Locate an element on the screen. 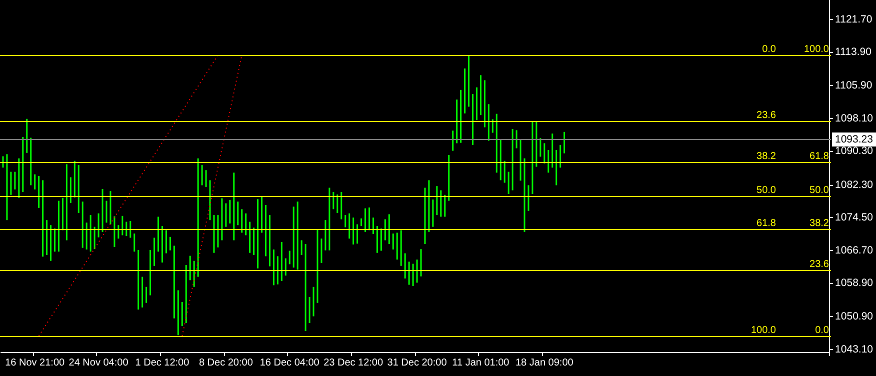  y-tick-label: 1121.70 is located at coordinates (853, 19).